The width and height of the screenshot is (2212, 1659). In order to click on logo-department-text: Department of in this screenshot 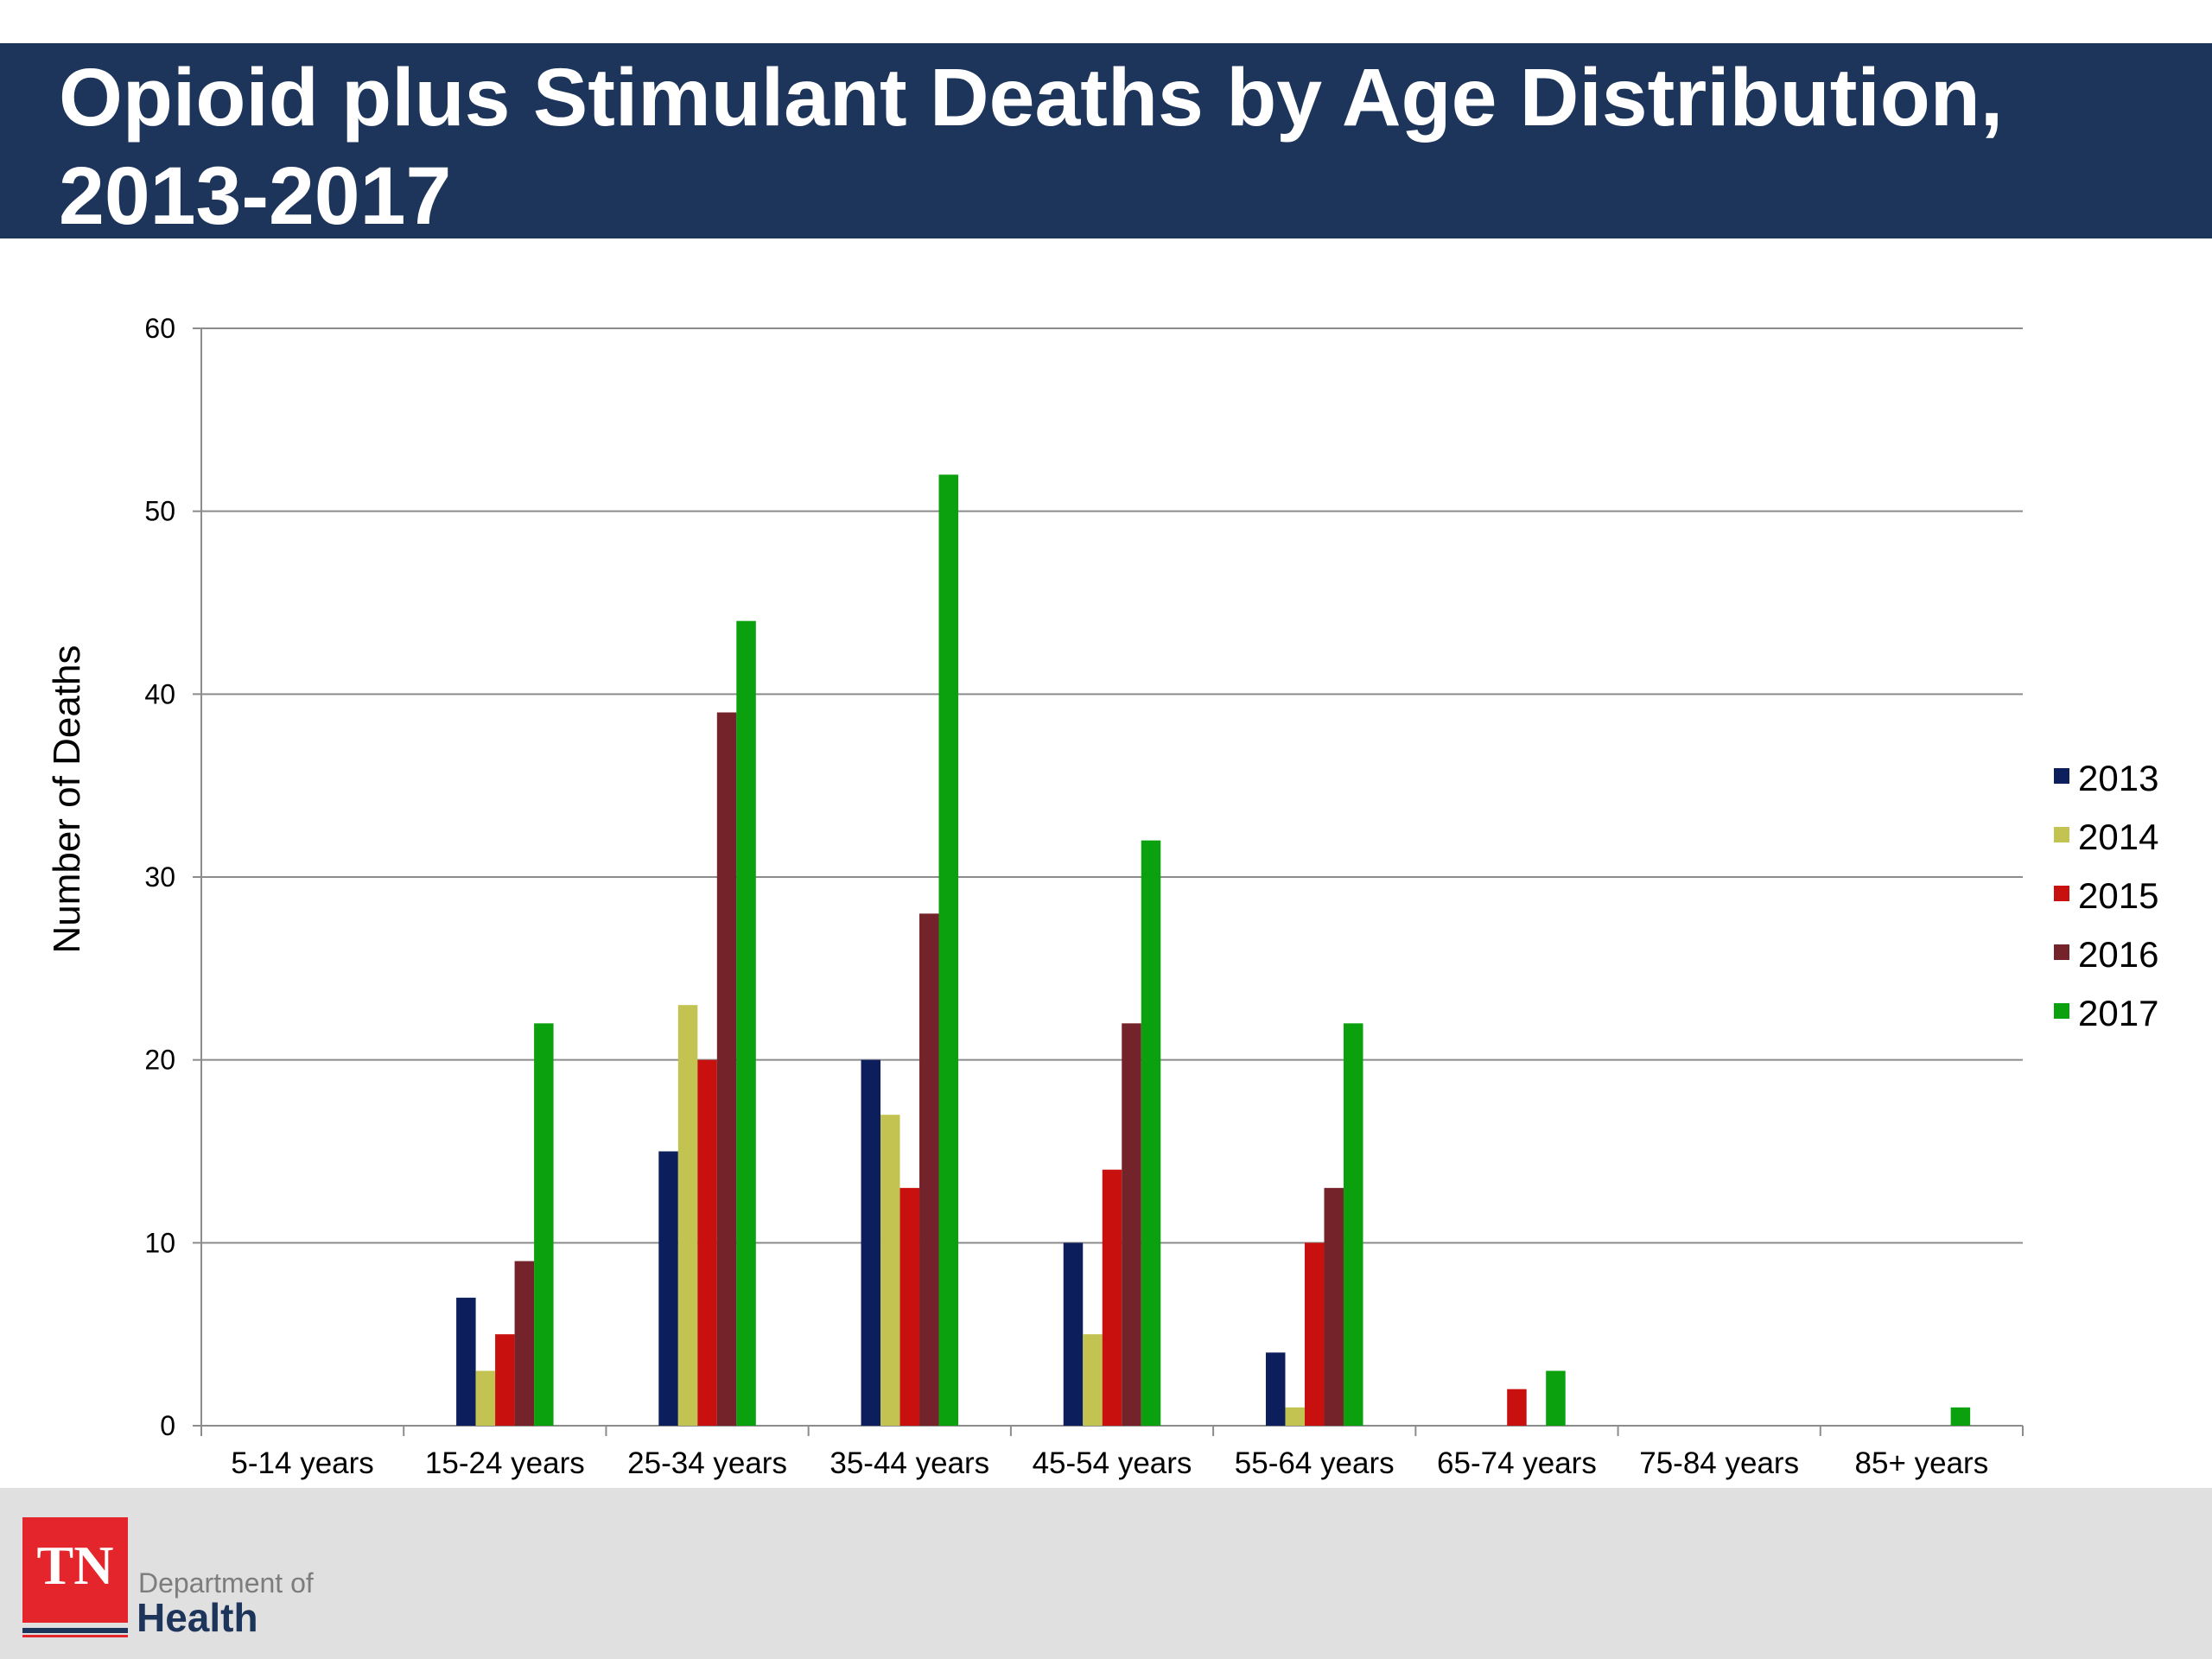, I will do `click(226, 1583)`.